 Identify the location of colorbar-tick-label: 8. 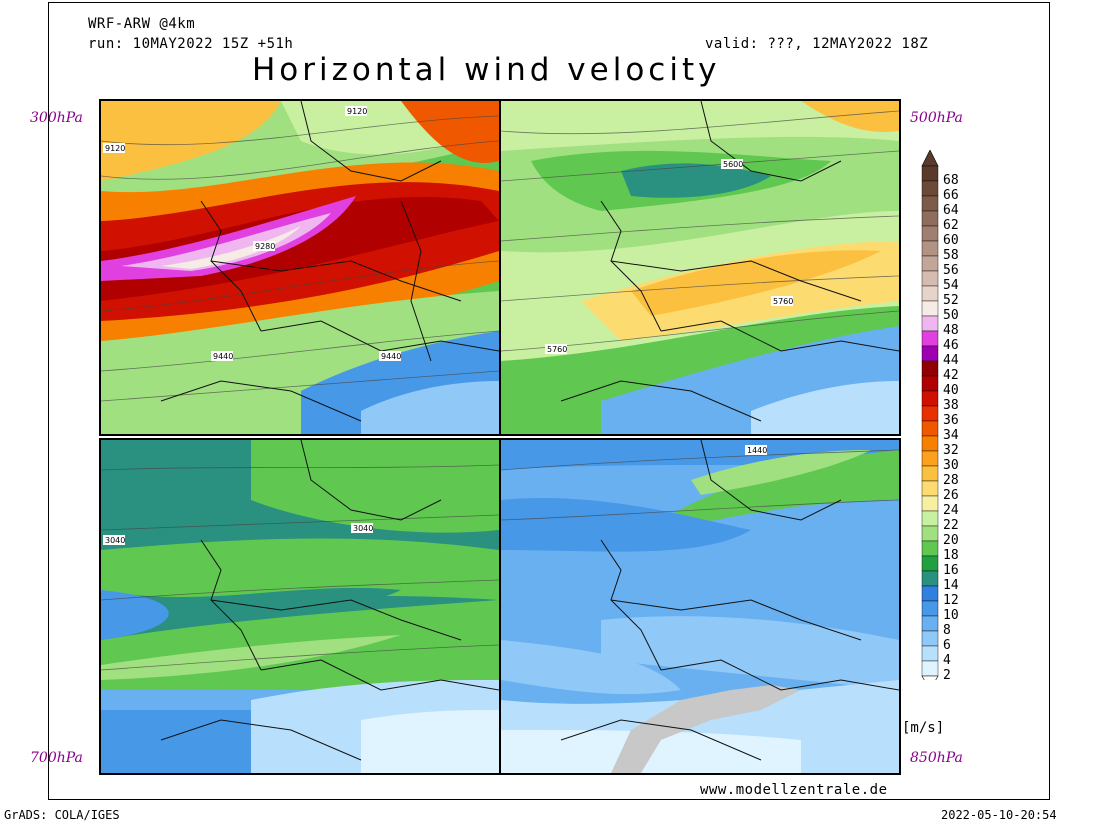
(947, 630).